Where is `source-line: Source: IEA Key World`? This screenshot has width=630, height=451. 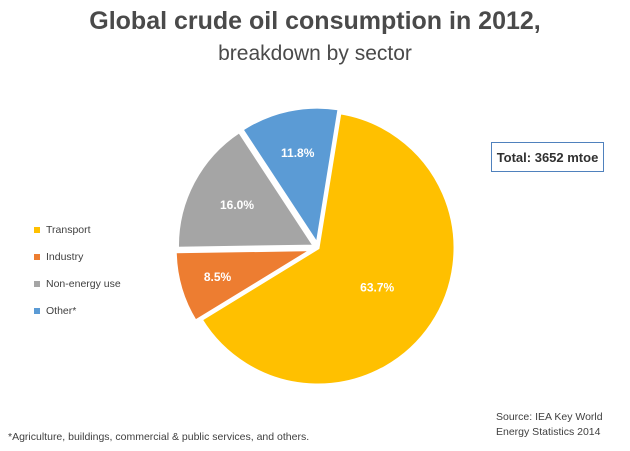 source-line: Source: IEA Key World is located at coordinates (549, 417).